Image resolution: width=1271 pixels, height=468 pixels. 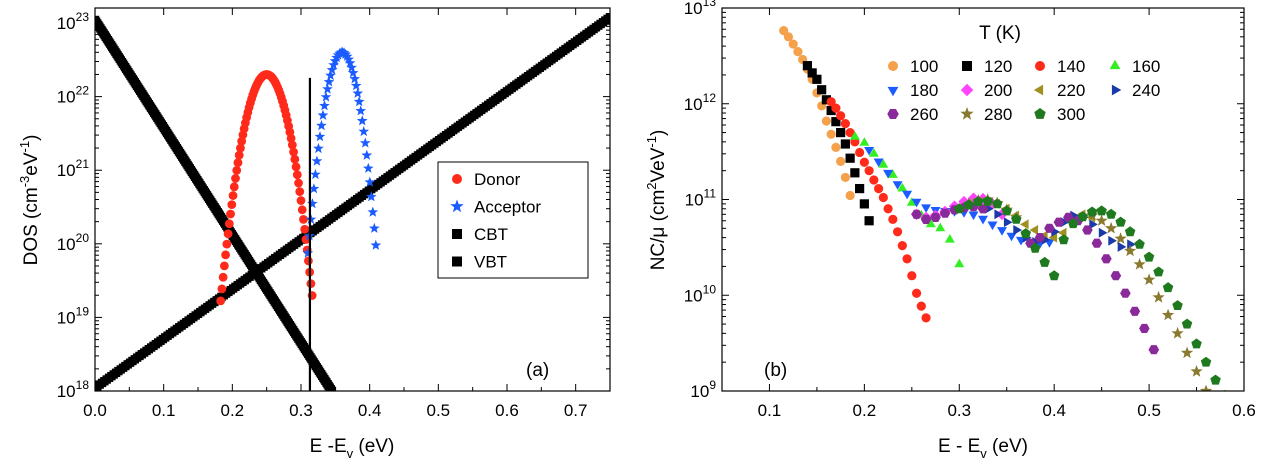 I want to click on panel-a-y-tick-label: 1021, so click(x=73, y=168).